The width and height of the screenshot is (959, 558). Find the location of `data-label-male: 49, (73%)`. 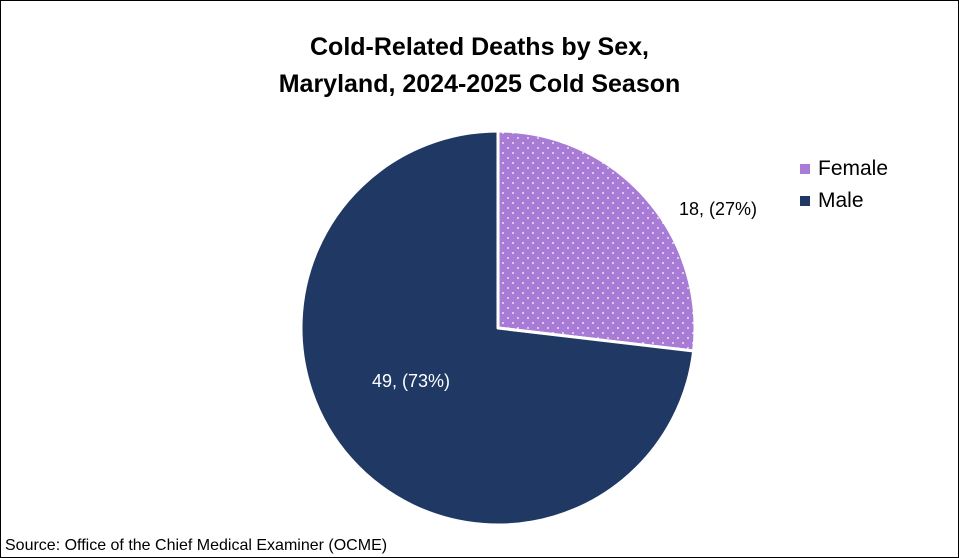

data-label-male: 49, (73%) is located at coordinates (411, 381).